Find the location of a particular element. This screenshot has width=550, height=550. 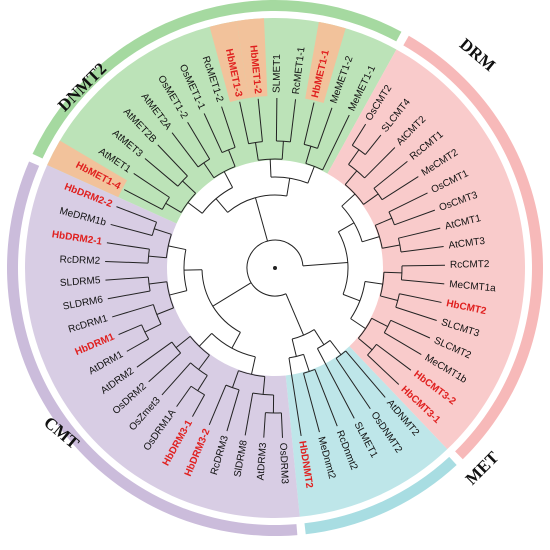

group-title-drm: DRM is located at coordinates (477, 54).